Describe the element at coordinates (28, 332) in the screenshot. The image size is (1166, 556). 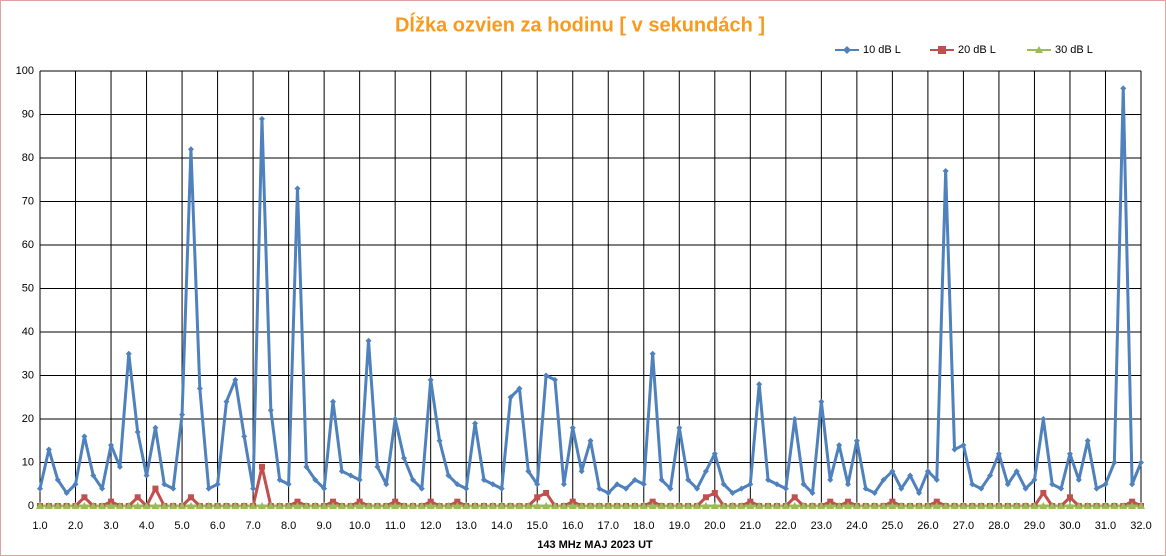
I see `y-tick-label: 40` at that location.